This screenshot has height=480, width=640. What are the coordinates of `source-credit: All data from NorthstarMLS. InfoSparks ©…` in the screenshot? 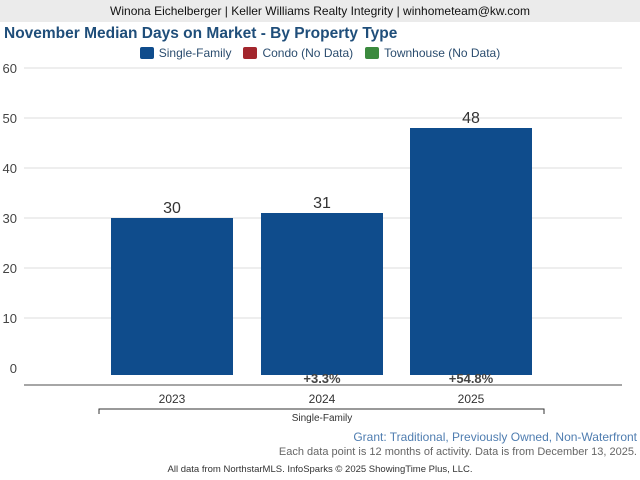 It's located at (320, 469).